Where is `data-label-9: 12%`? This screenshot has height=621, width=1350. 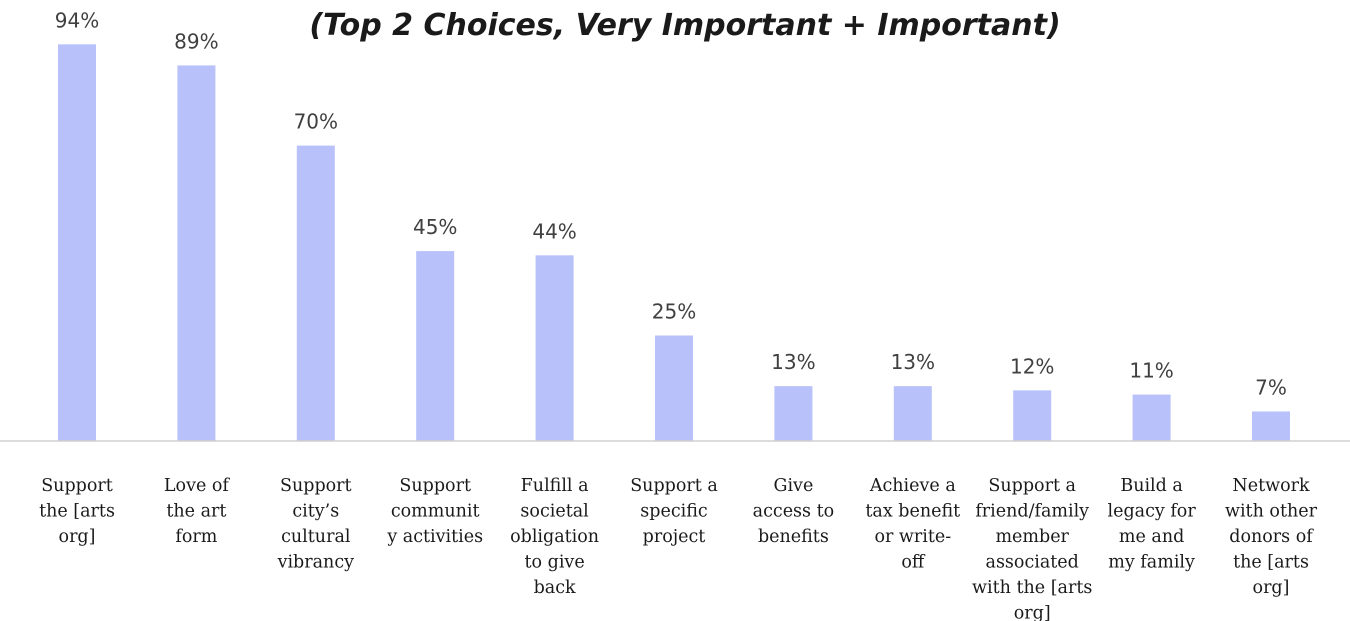 data-label-9: 12% is located at coordinates (1032, 366).